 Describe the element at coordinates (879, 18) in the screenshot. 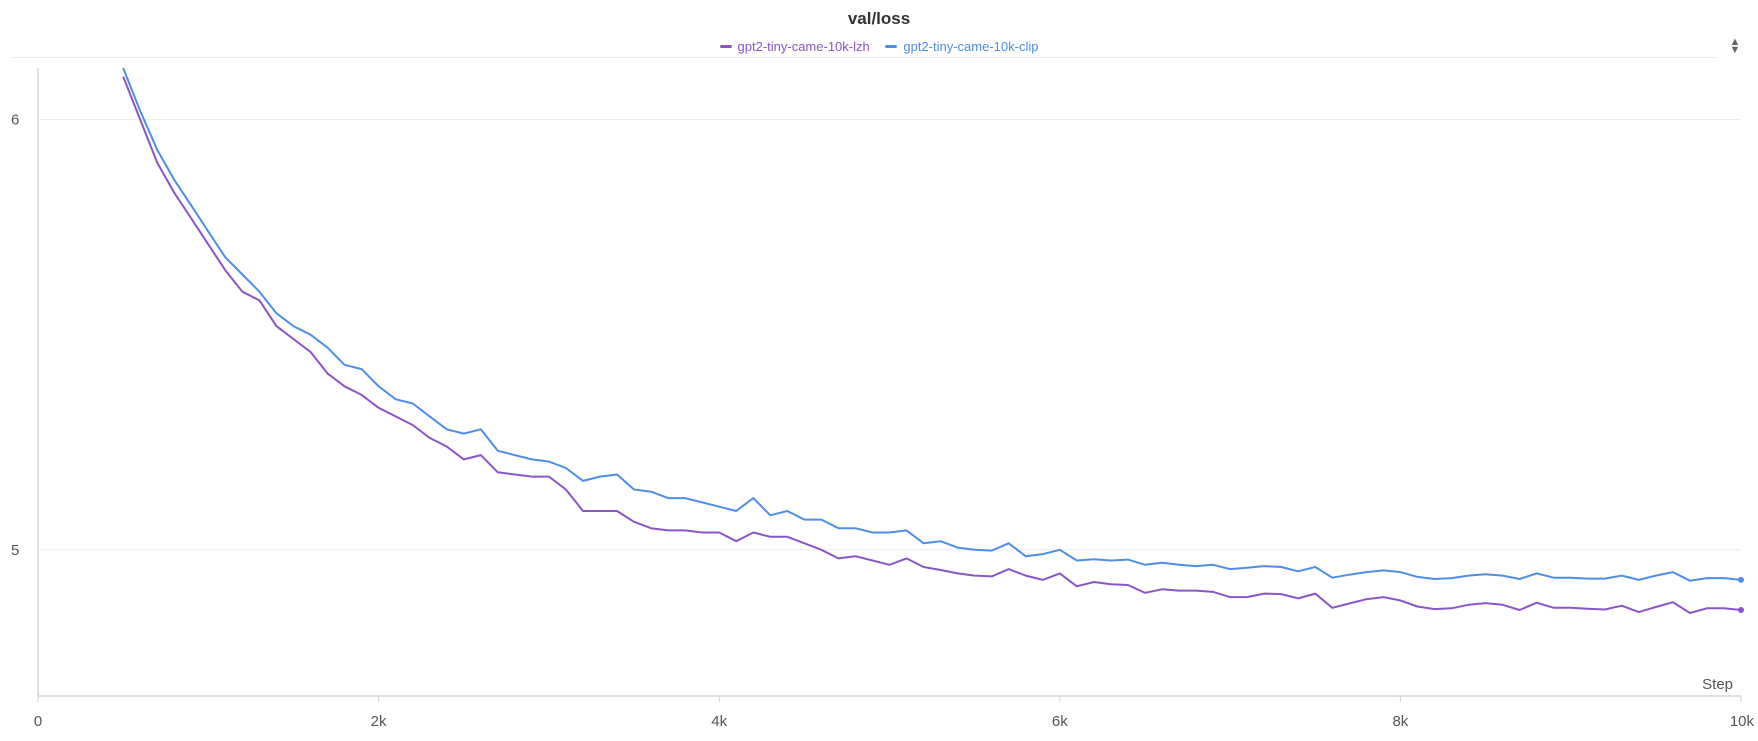

I see `chart-title: val/loss` at that location.